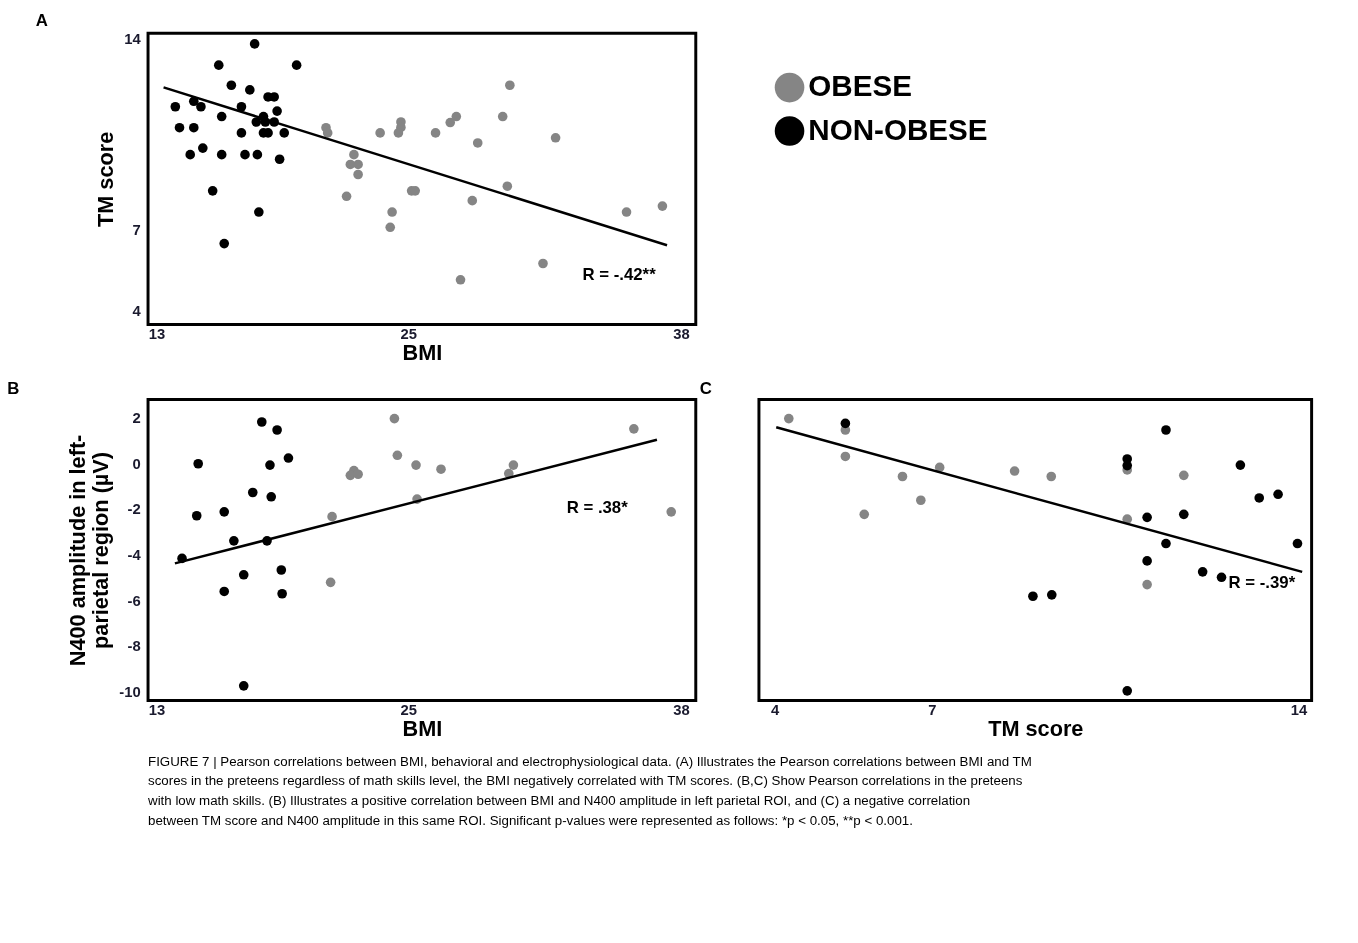  Describe the element at coordinates (136, 418) in the screenshot. I see `y-tick-label: 2` at that location.